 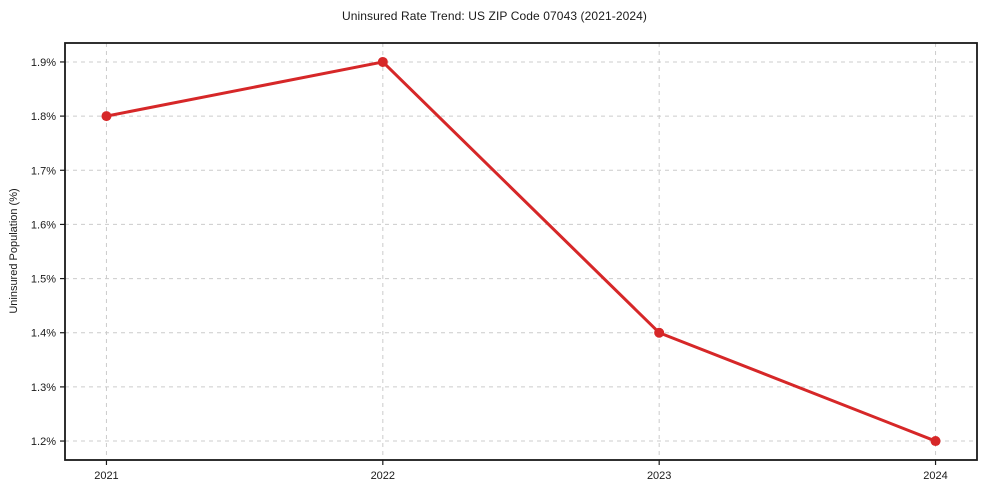 I want to click on y-tick-label: 1.8%, so click(x=43, y=117).